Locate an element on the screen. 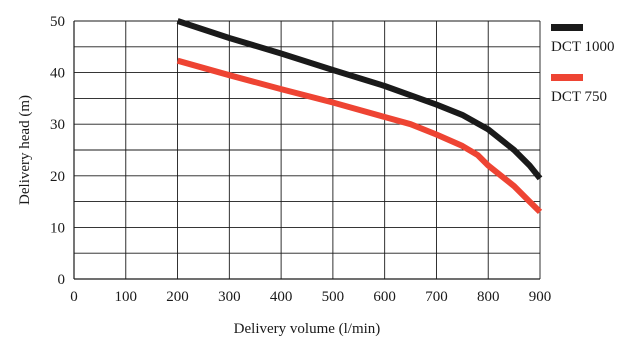  legend: DCT 1000 DCT 750 is located at coordinates (582, 64).